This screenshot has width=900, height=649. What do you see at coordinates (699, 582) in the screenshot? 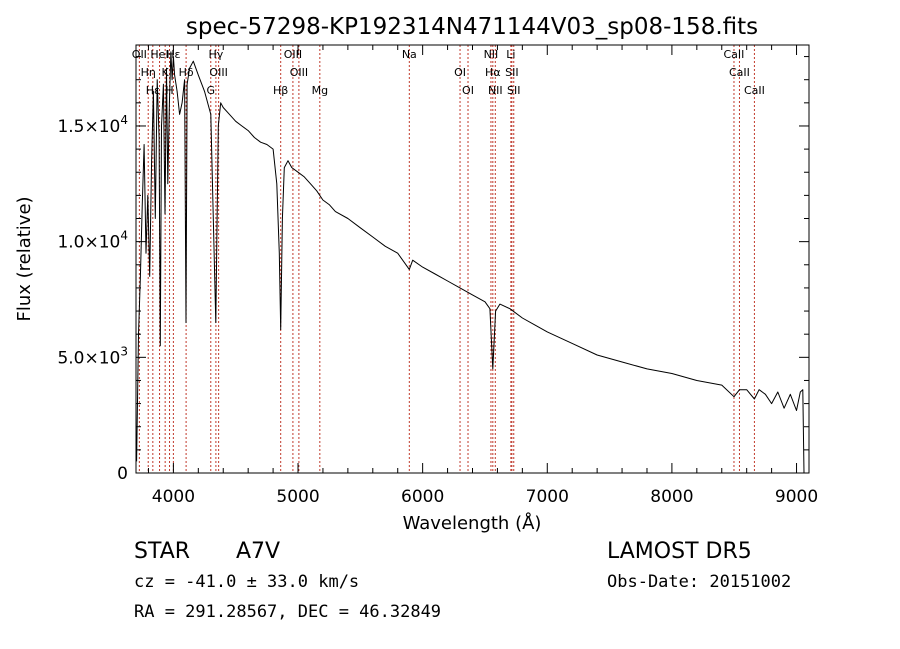
I see `observation-date: Obs-Date: 20151002` at bounding box center [699, 582].